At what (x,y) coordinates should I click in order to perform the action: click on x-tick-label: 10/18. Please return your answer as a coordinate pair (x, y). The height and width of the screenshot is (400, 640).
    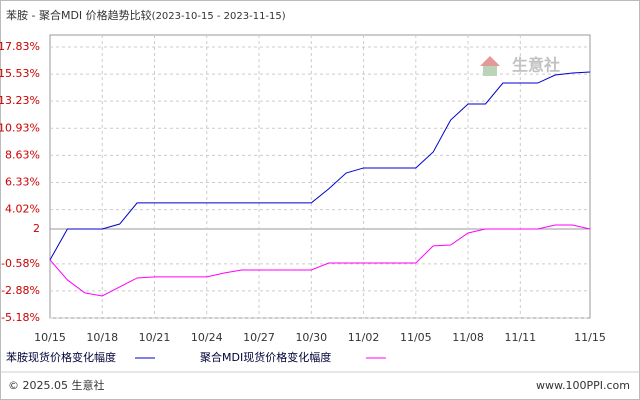
    Looking at the image, I should click on (102, 337).